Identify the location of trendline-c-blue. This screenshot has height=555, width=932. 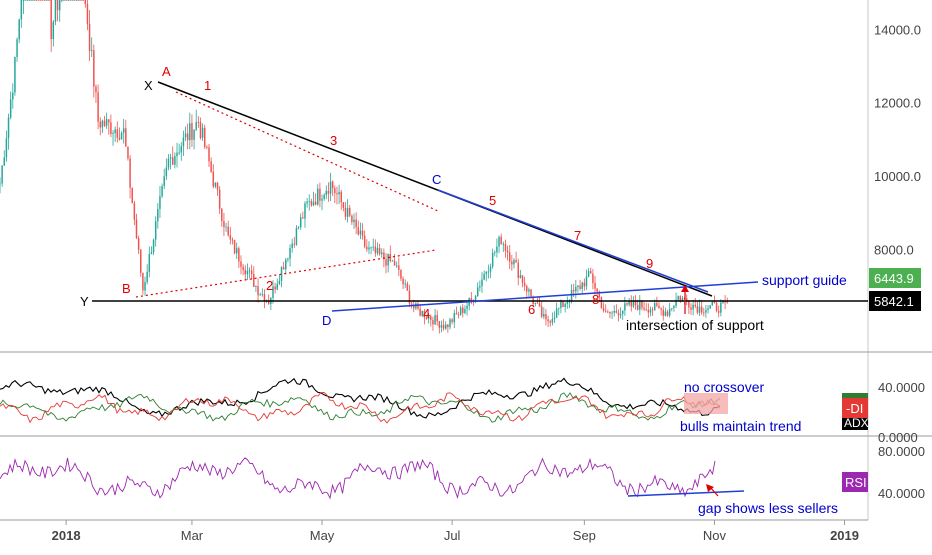
(573, 241).